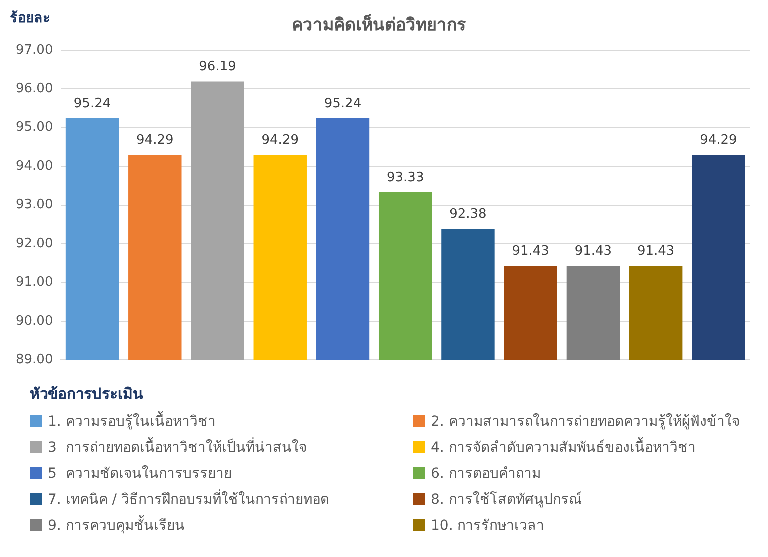 This screenshot has height=557, width=768. Describe the element at coordinates (35, 166) in the screenshot. I see `y-tick-label: 94.00` at that location.